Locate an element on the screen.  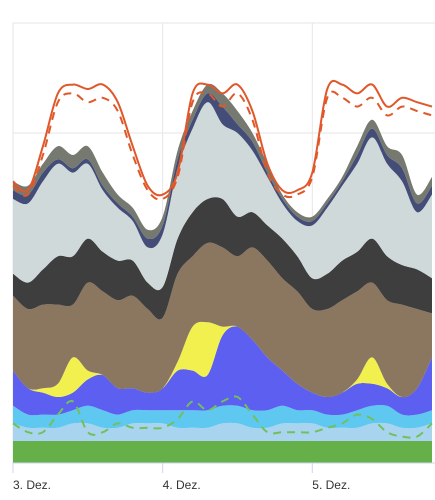
x-tick-label: 4. Dez. is located at coordinates (182, 485).